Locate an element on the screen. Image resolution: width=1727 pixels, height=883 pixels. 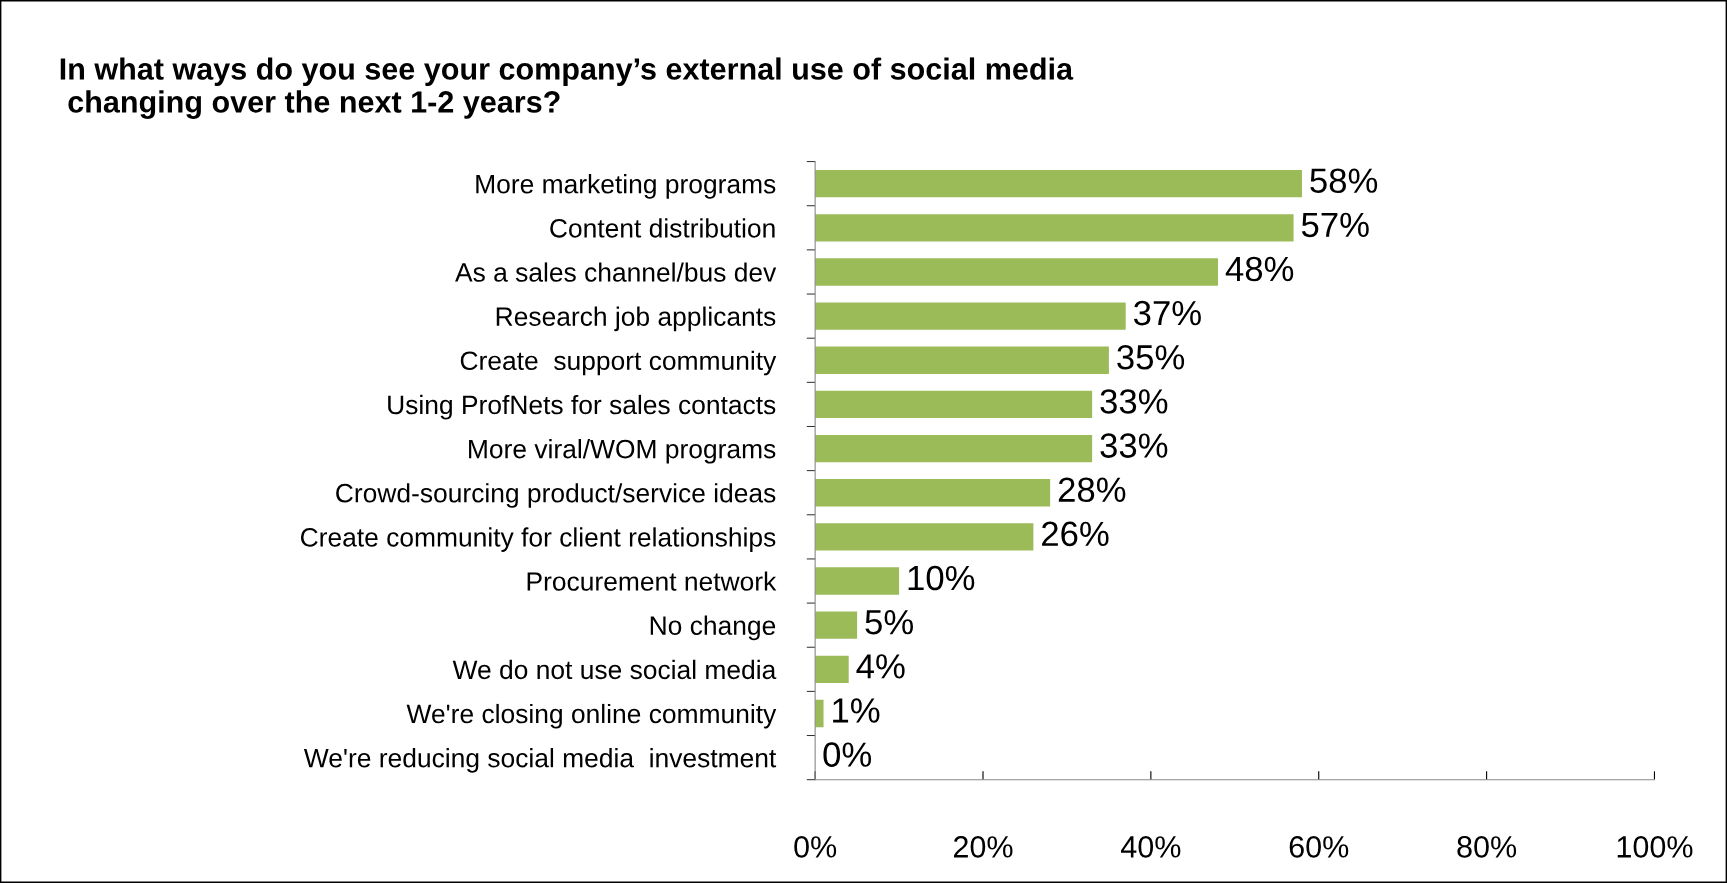
x-tick-label: 0% is located at coordinates (815, 847).